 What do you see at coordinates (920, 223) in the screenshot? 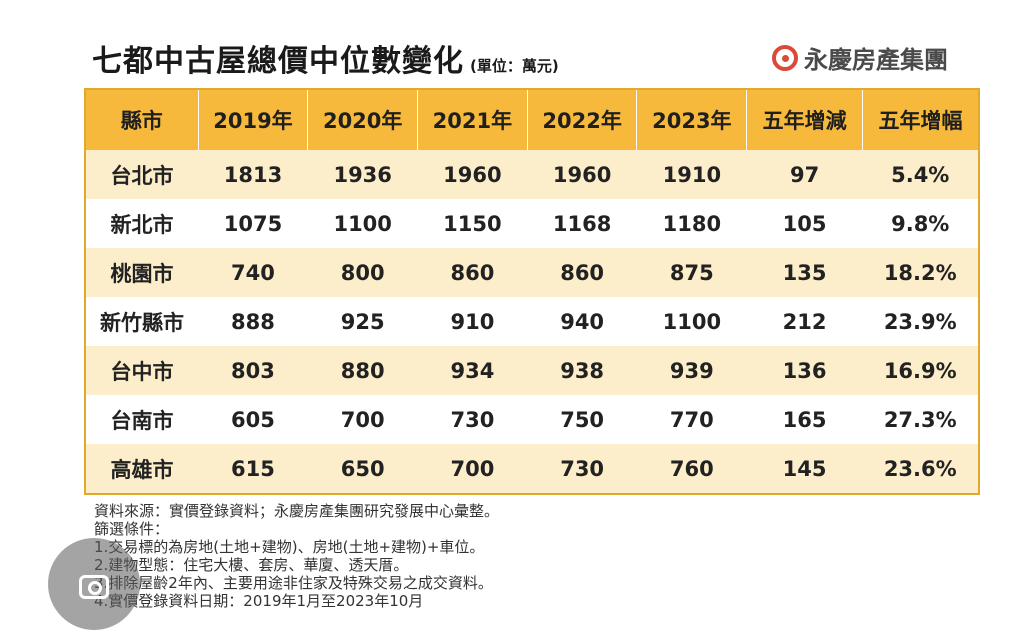
I see `value-cell: 9.8%` at bounding box center [920, 223].